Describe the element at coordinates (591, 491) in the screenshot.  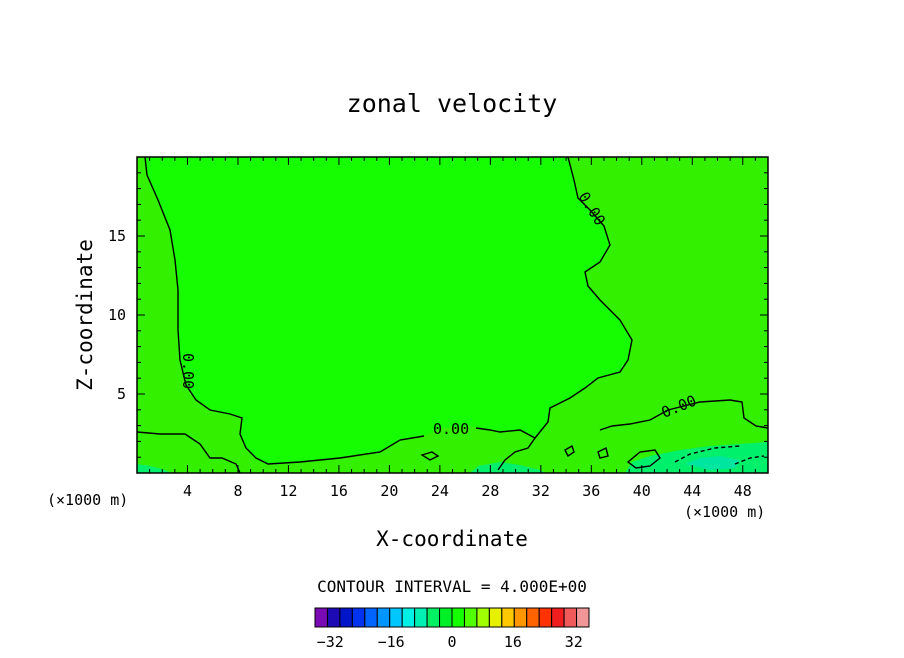
I see `x-tick-label: 36` at that location.